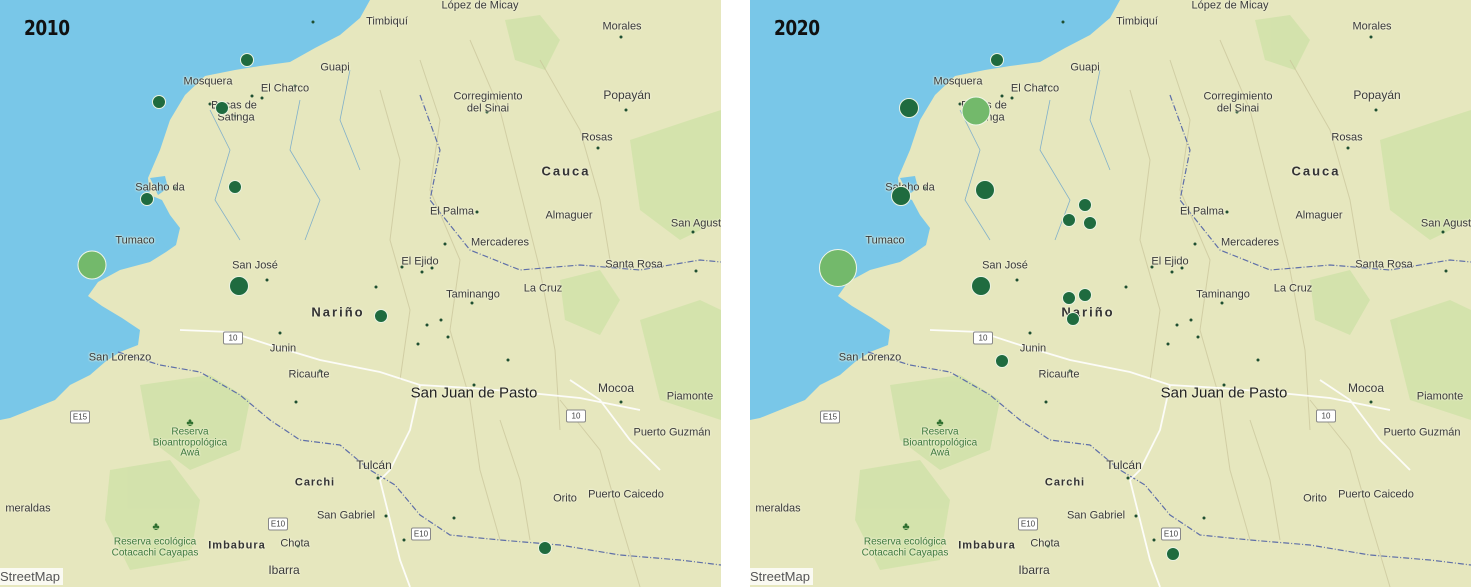  I want to click on route-shield-route-10a: 10, so click(983, 338).